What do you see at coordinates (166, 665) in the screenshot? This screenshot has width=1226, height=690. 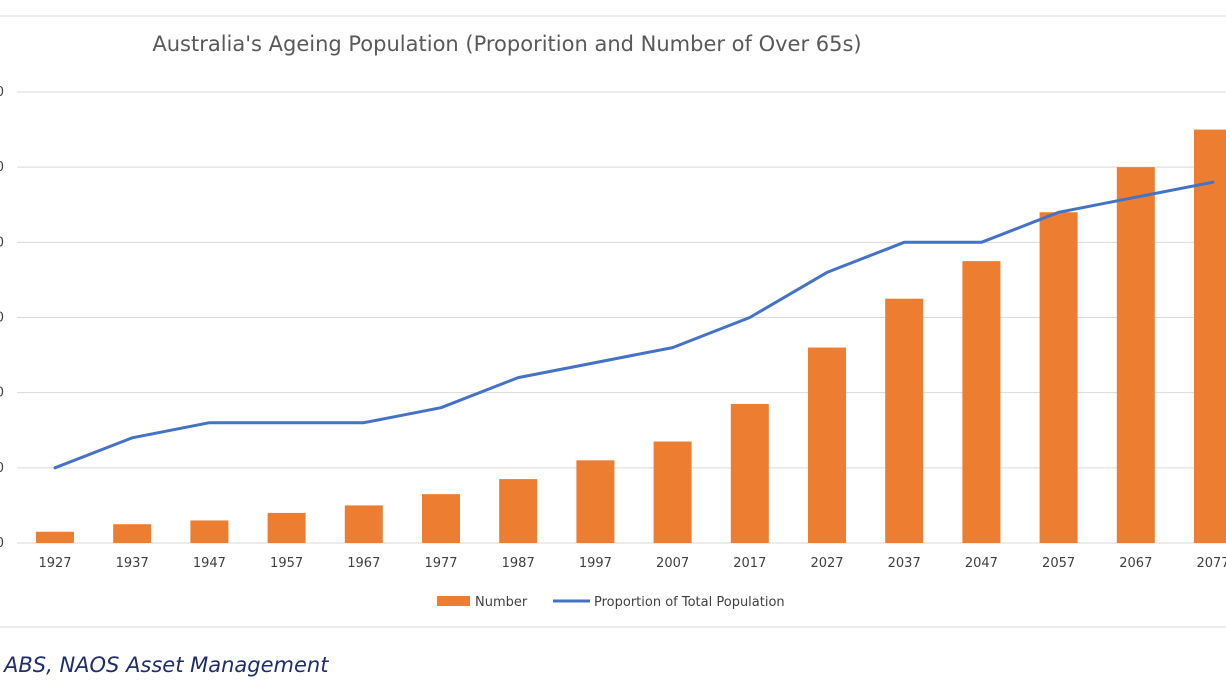 I see `source-note: ABS, NAOS Asset Management` at bounding box center [166, 665].